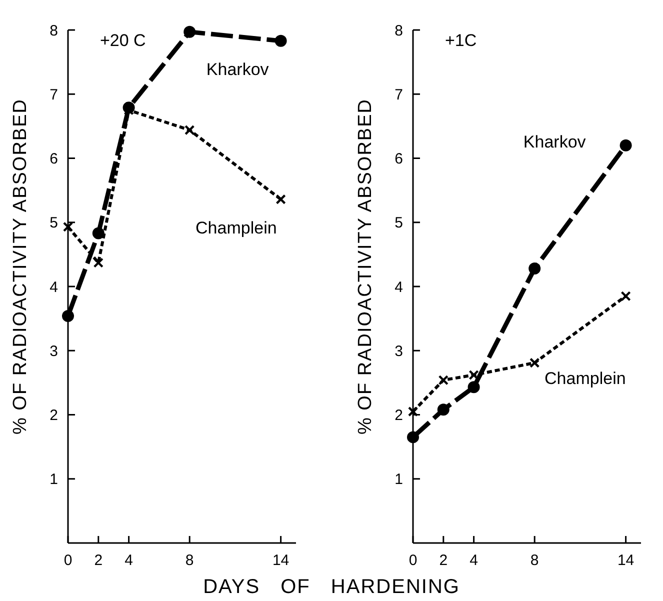 This screenshot has height=601, width=663. What do you see at coordinates (461, 40) in the screenshot?
I see `annotation: +1C` at bounding box center [461, 40].